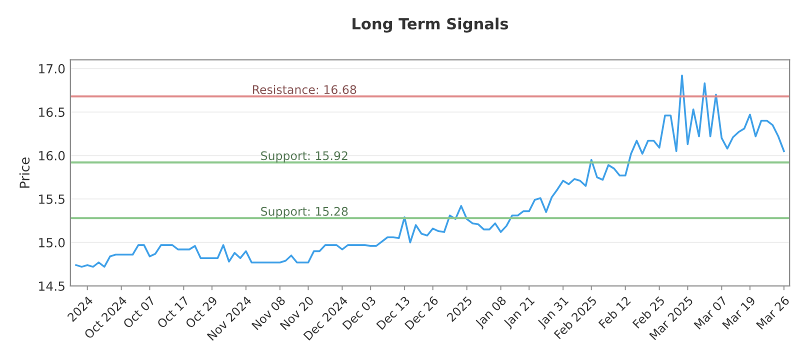 The width and height of the screenshot is (800, 350). Describe the element at coordinates (430, 25) in the screenshot. I see `chart-title: Long Term Signals` at that location.